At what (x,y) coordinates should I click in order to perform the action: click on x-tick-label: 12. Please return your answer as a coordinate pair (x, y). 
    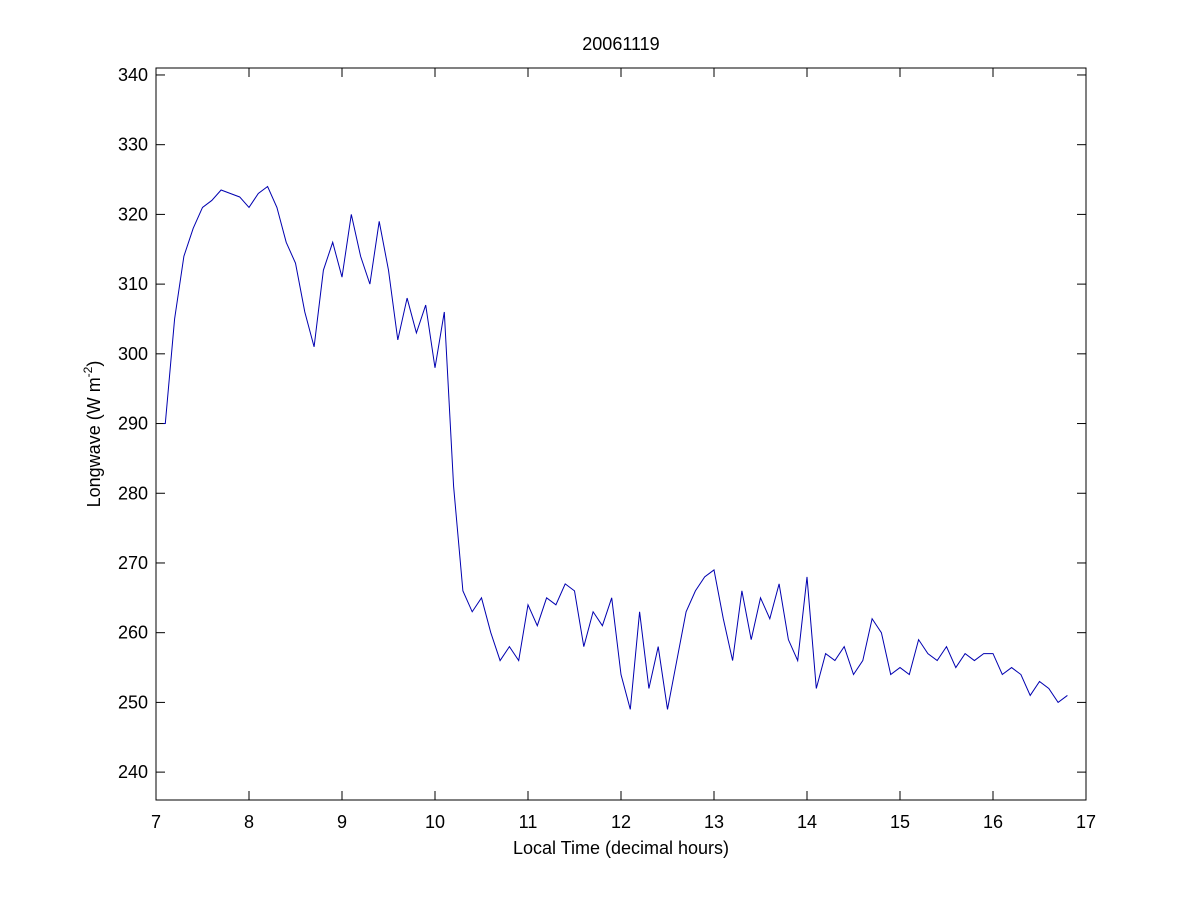
    Looking at the image, I should click on (621, 822).